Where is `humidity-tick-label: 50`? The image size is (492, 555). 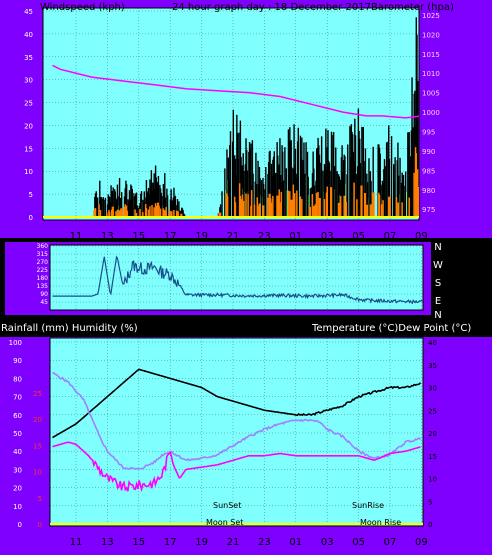
humidity-tick-label: 50 is located at coordinates (17, 434).